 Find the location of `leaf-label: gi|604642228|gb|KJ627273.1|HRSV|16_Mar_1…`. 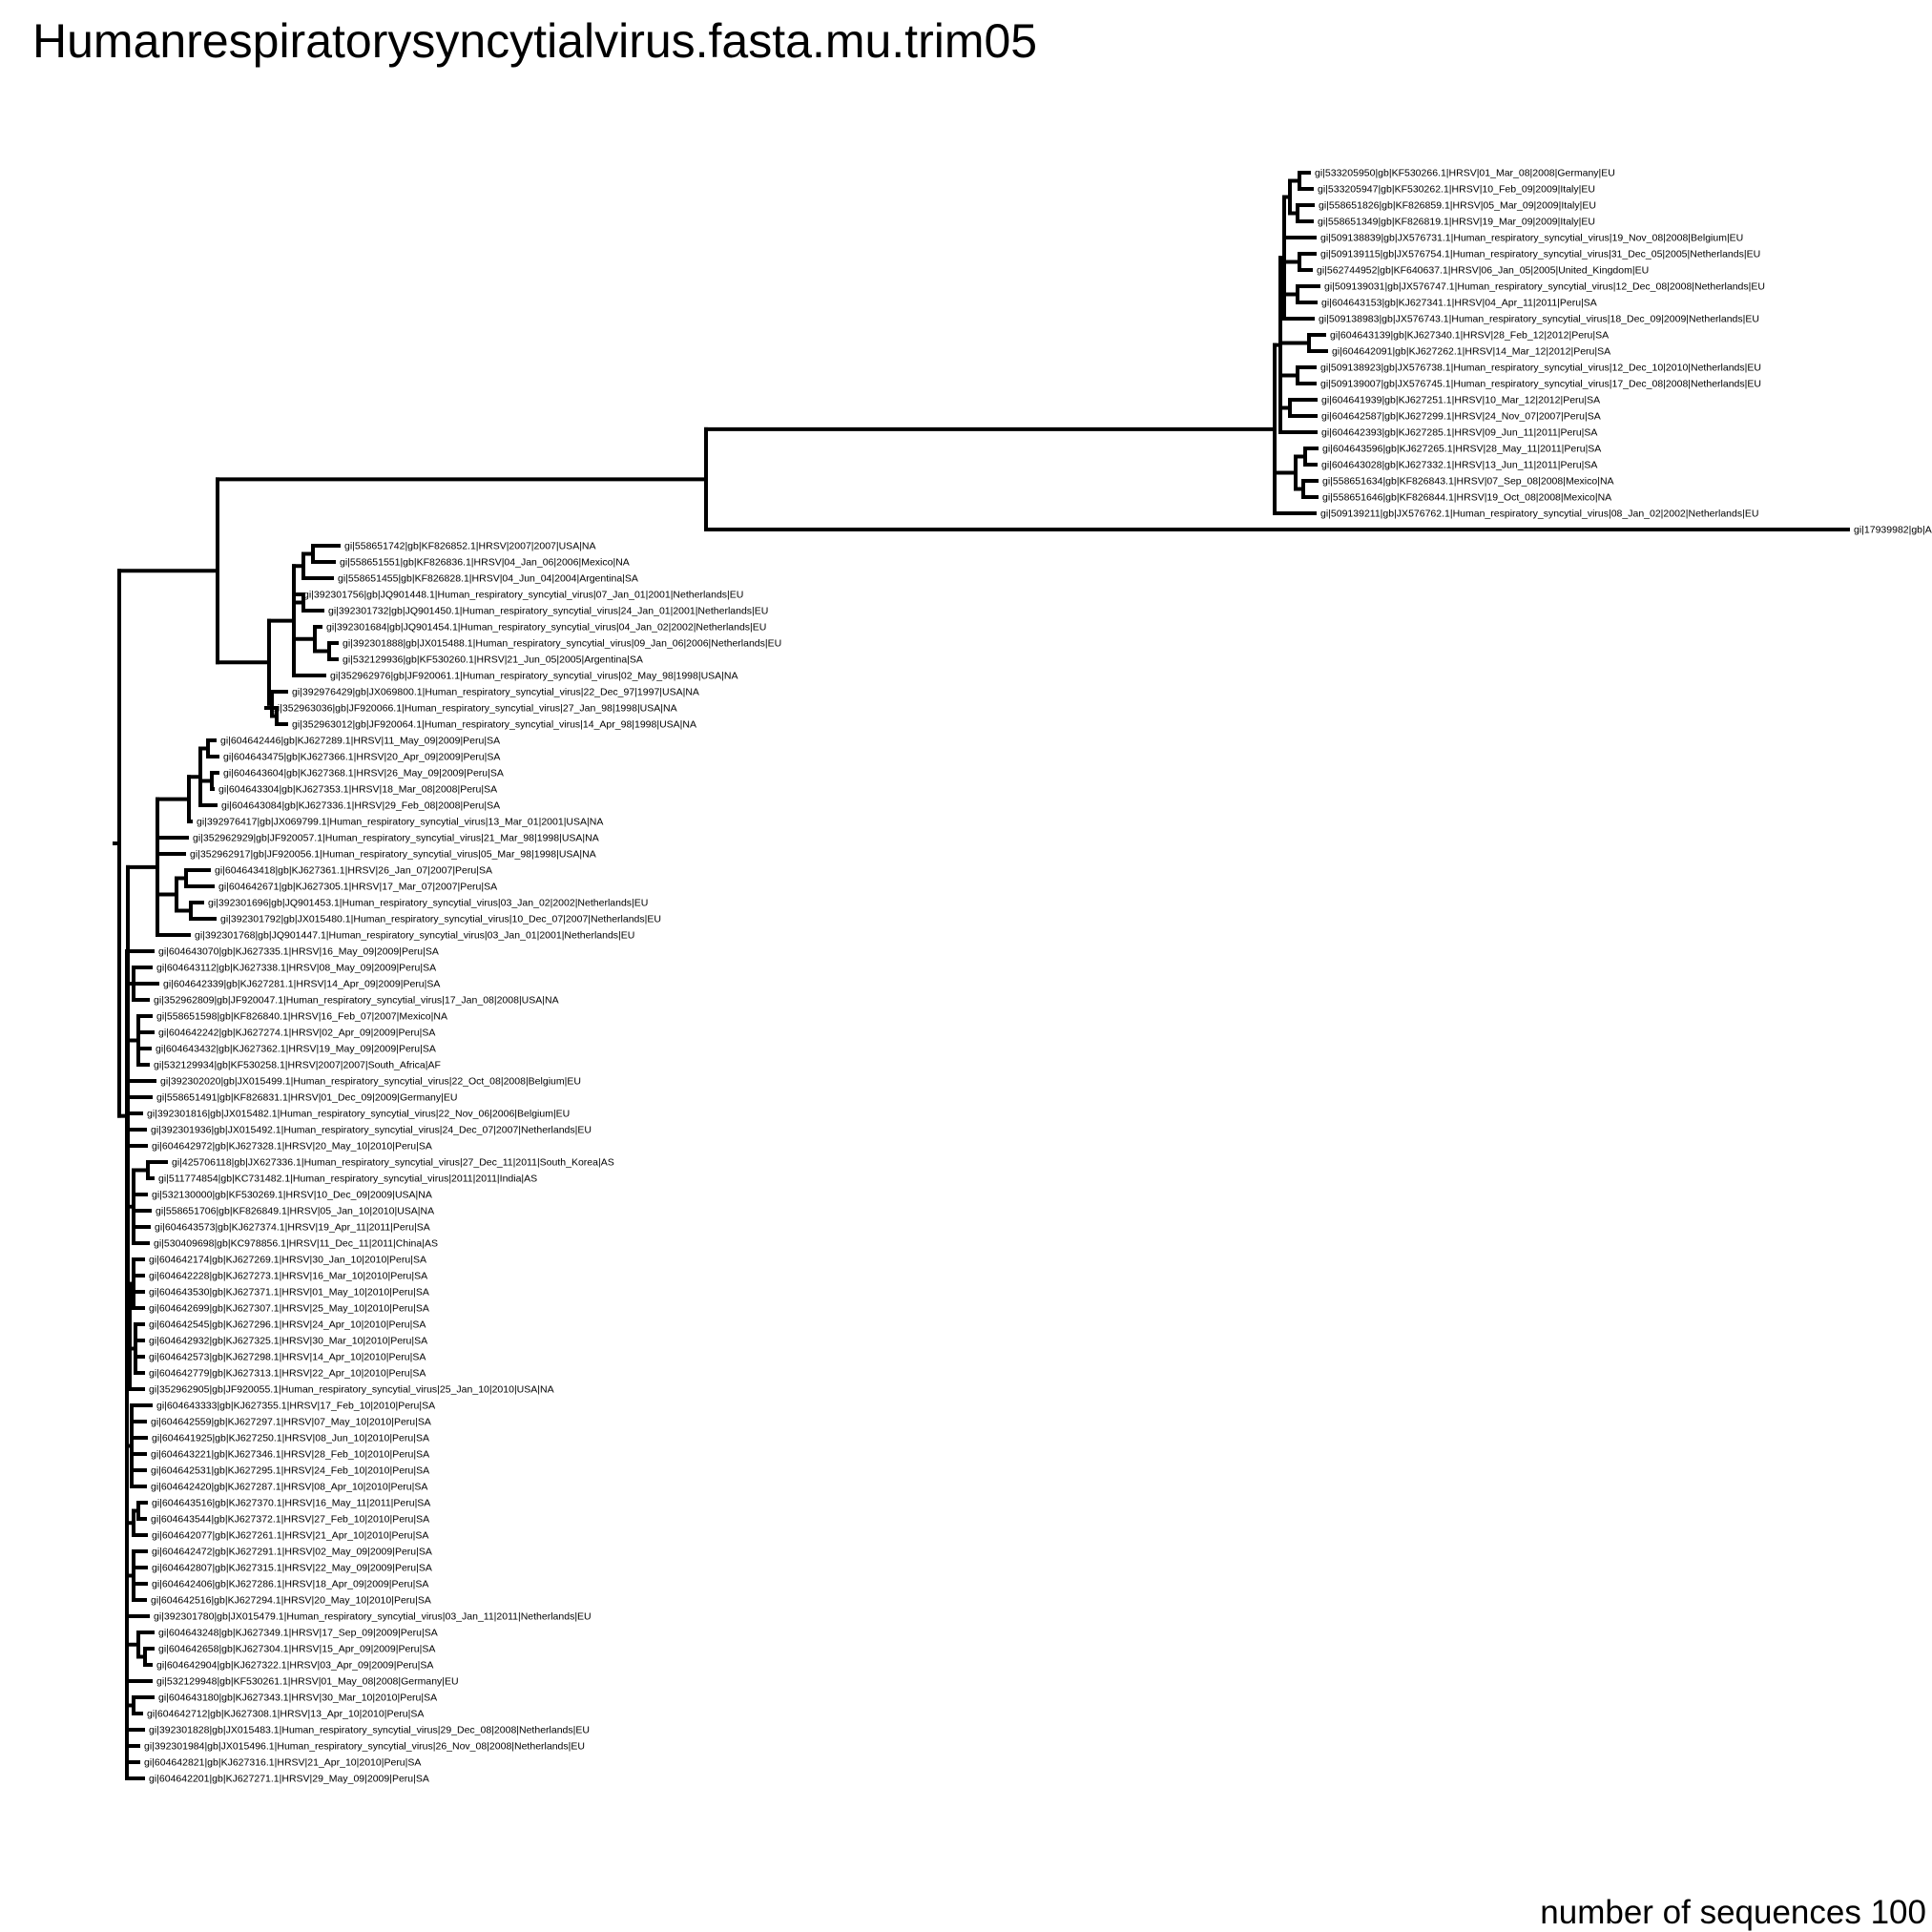

leaf-label: gi|604642228|gb|KJ627273.1|HRSV|16_Mar_1… is located at coordinates (288, 1276).